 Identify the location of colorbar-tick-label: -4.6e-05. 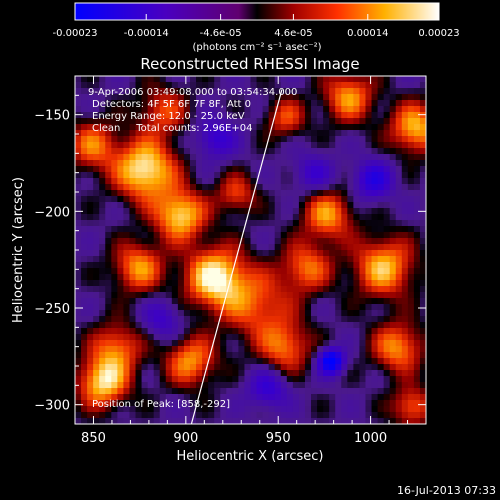
(221, 33).